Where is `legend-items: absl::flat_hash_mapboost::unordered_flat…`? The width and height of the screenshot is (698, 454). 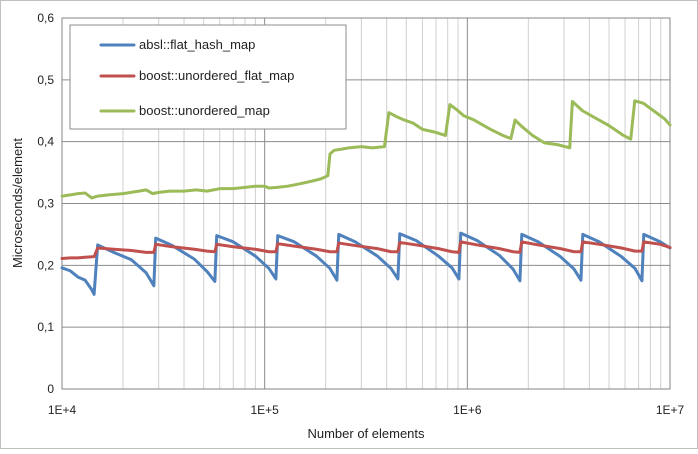 legend-items: absl::flat_hash_mapboost::unordered_flat… is located at coordinates (196, 77).